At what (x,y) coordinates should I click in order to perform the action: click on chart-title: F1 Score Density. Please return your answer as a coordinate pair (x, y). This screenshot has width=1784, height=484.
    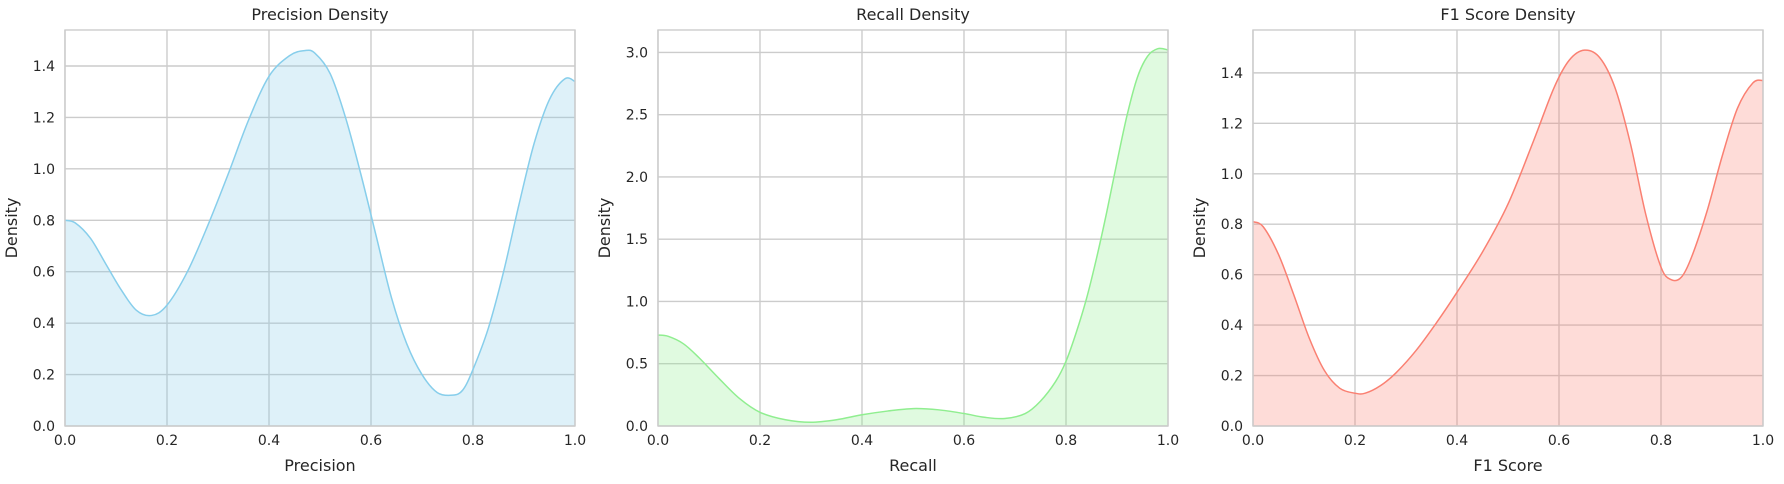
    Looking at the image, I should click on (1507, 14).